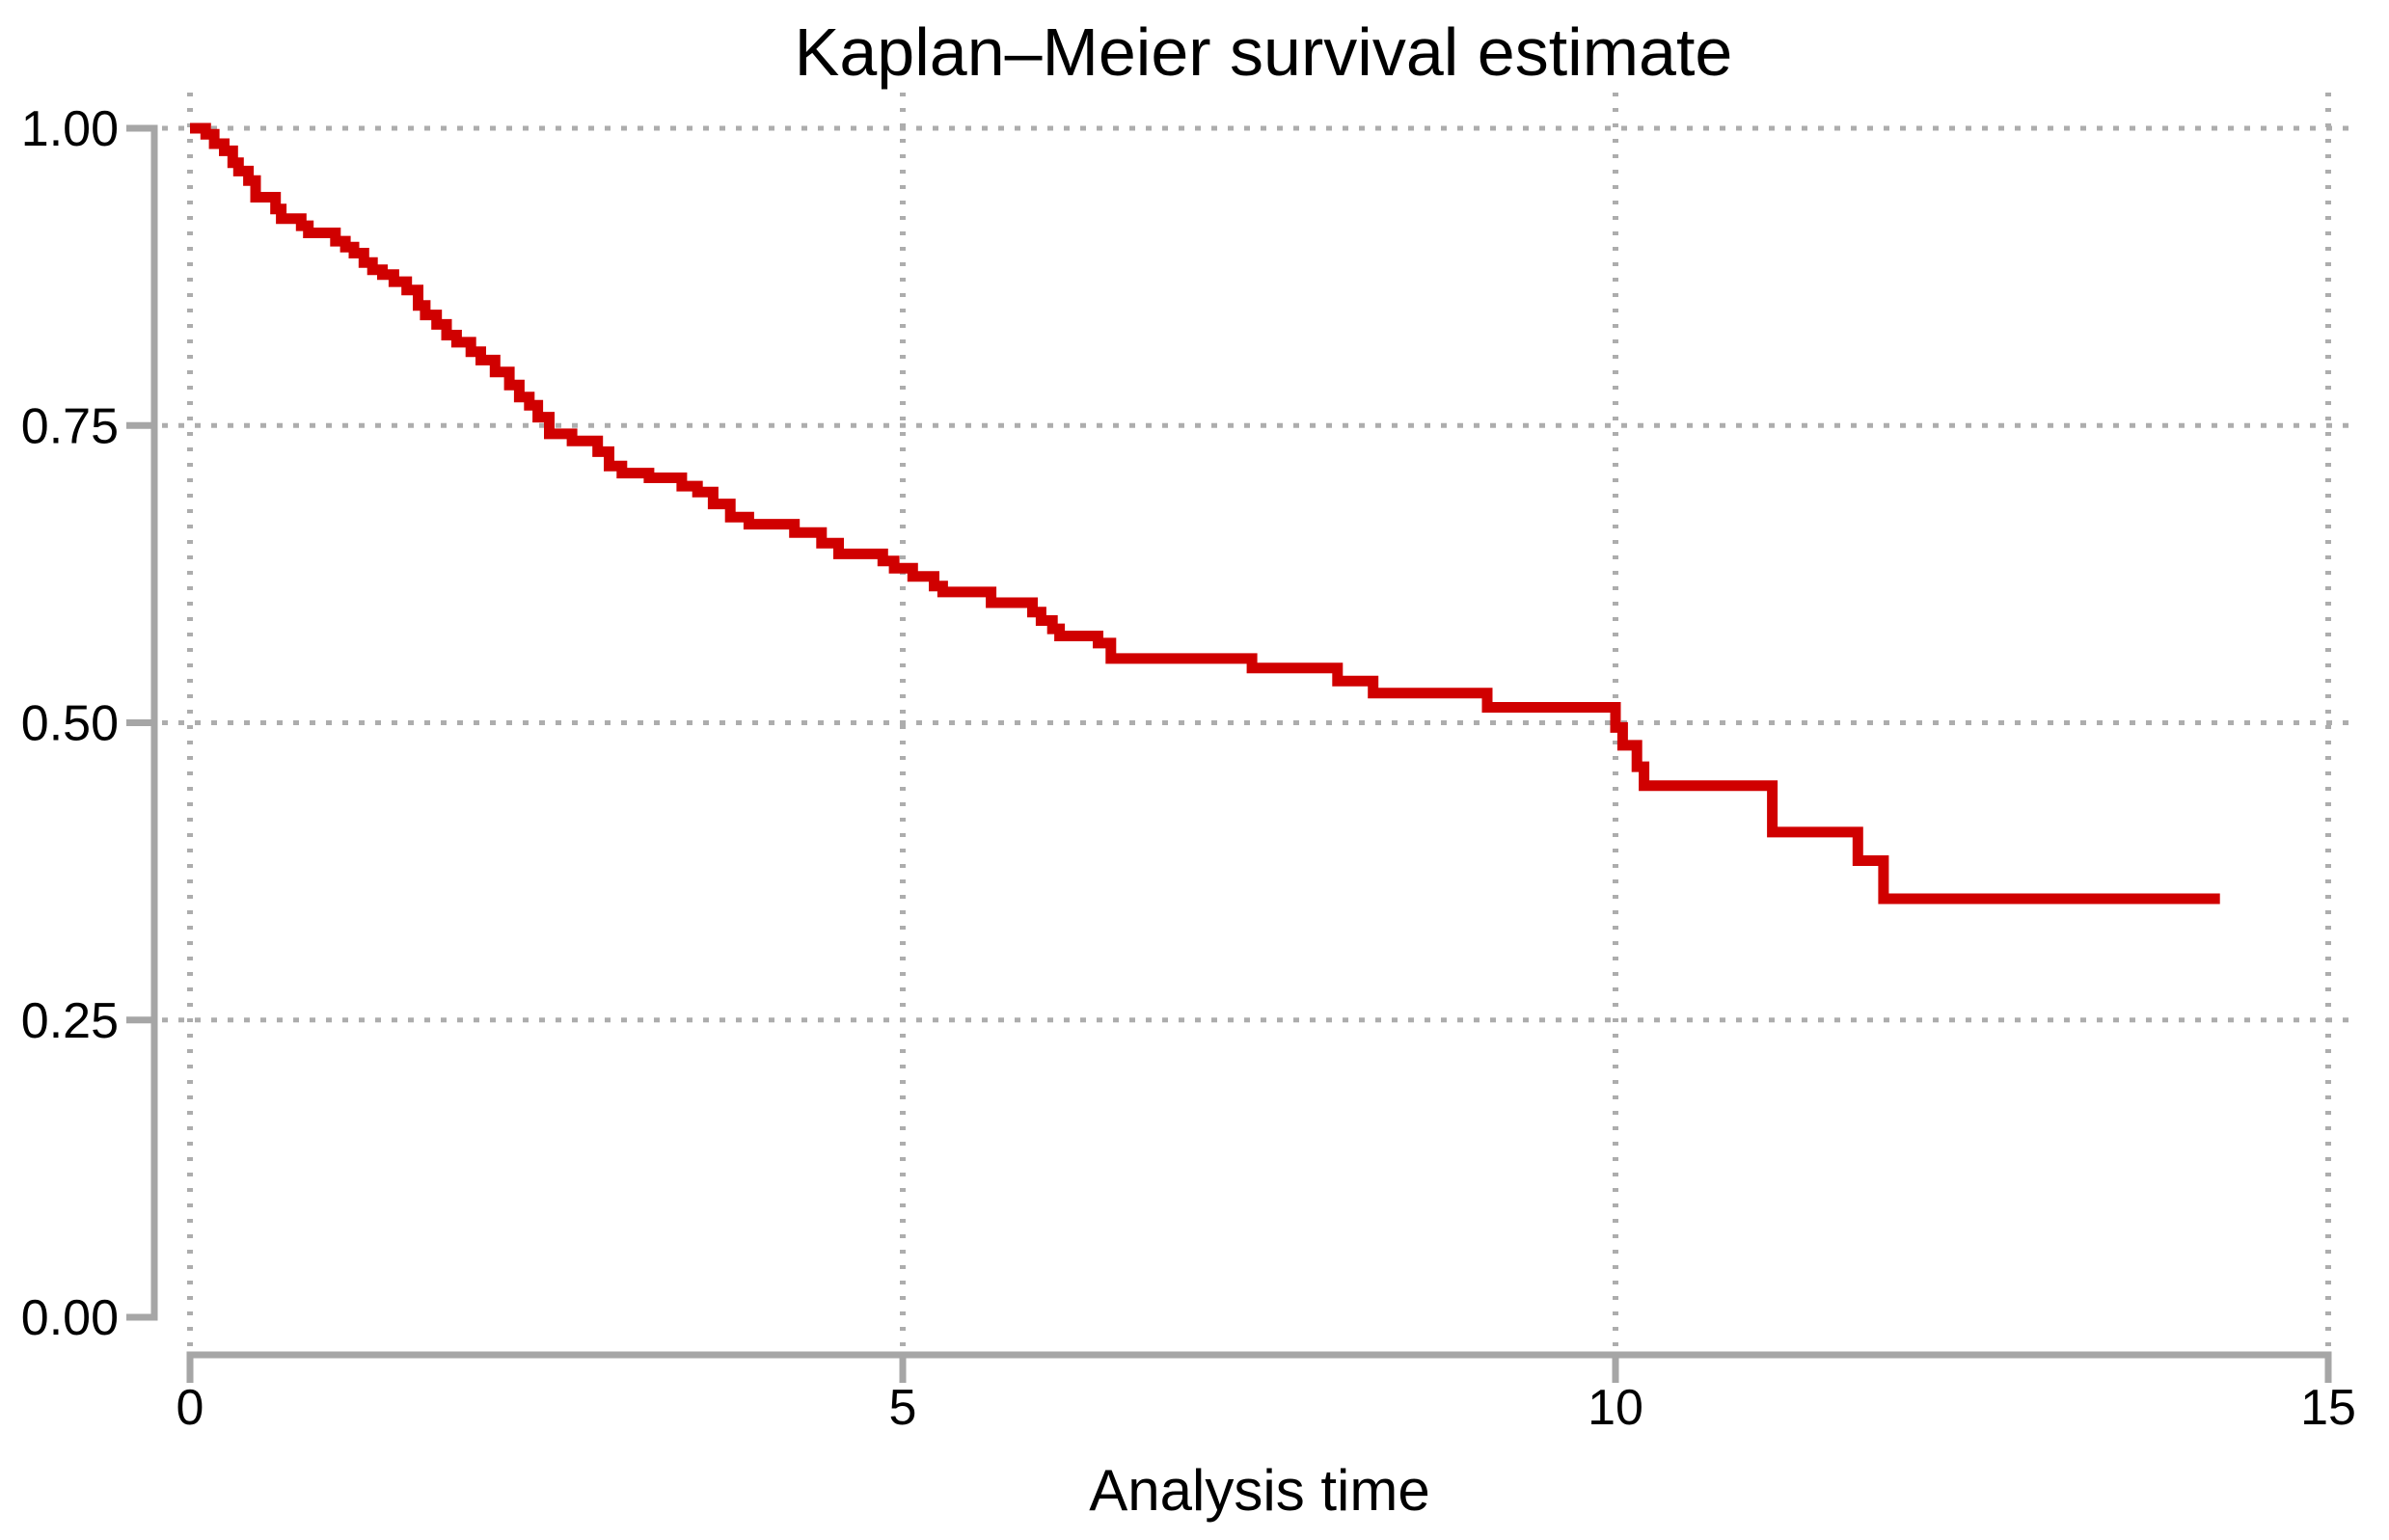  What do you see at coordinates (1259, 1490) in the screenshot?
I see `x-axis-title: Analysis time` at bounding box center [1259, 1490].